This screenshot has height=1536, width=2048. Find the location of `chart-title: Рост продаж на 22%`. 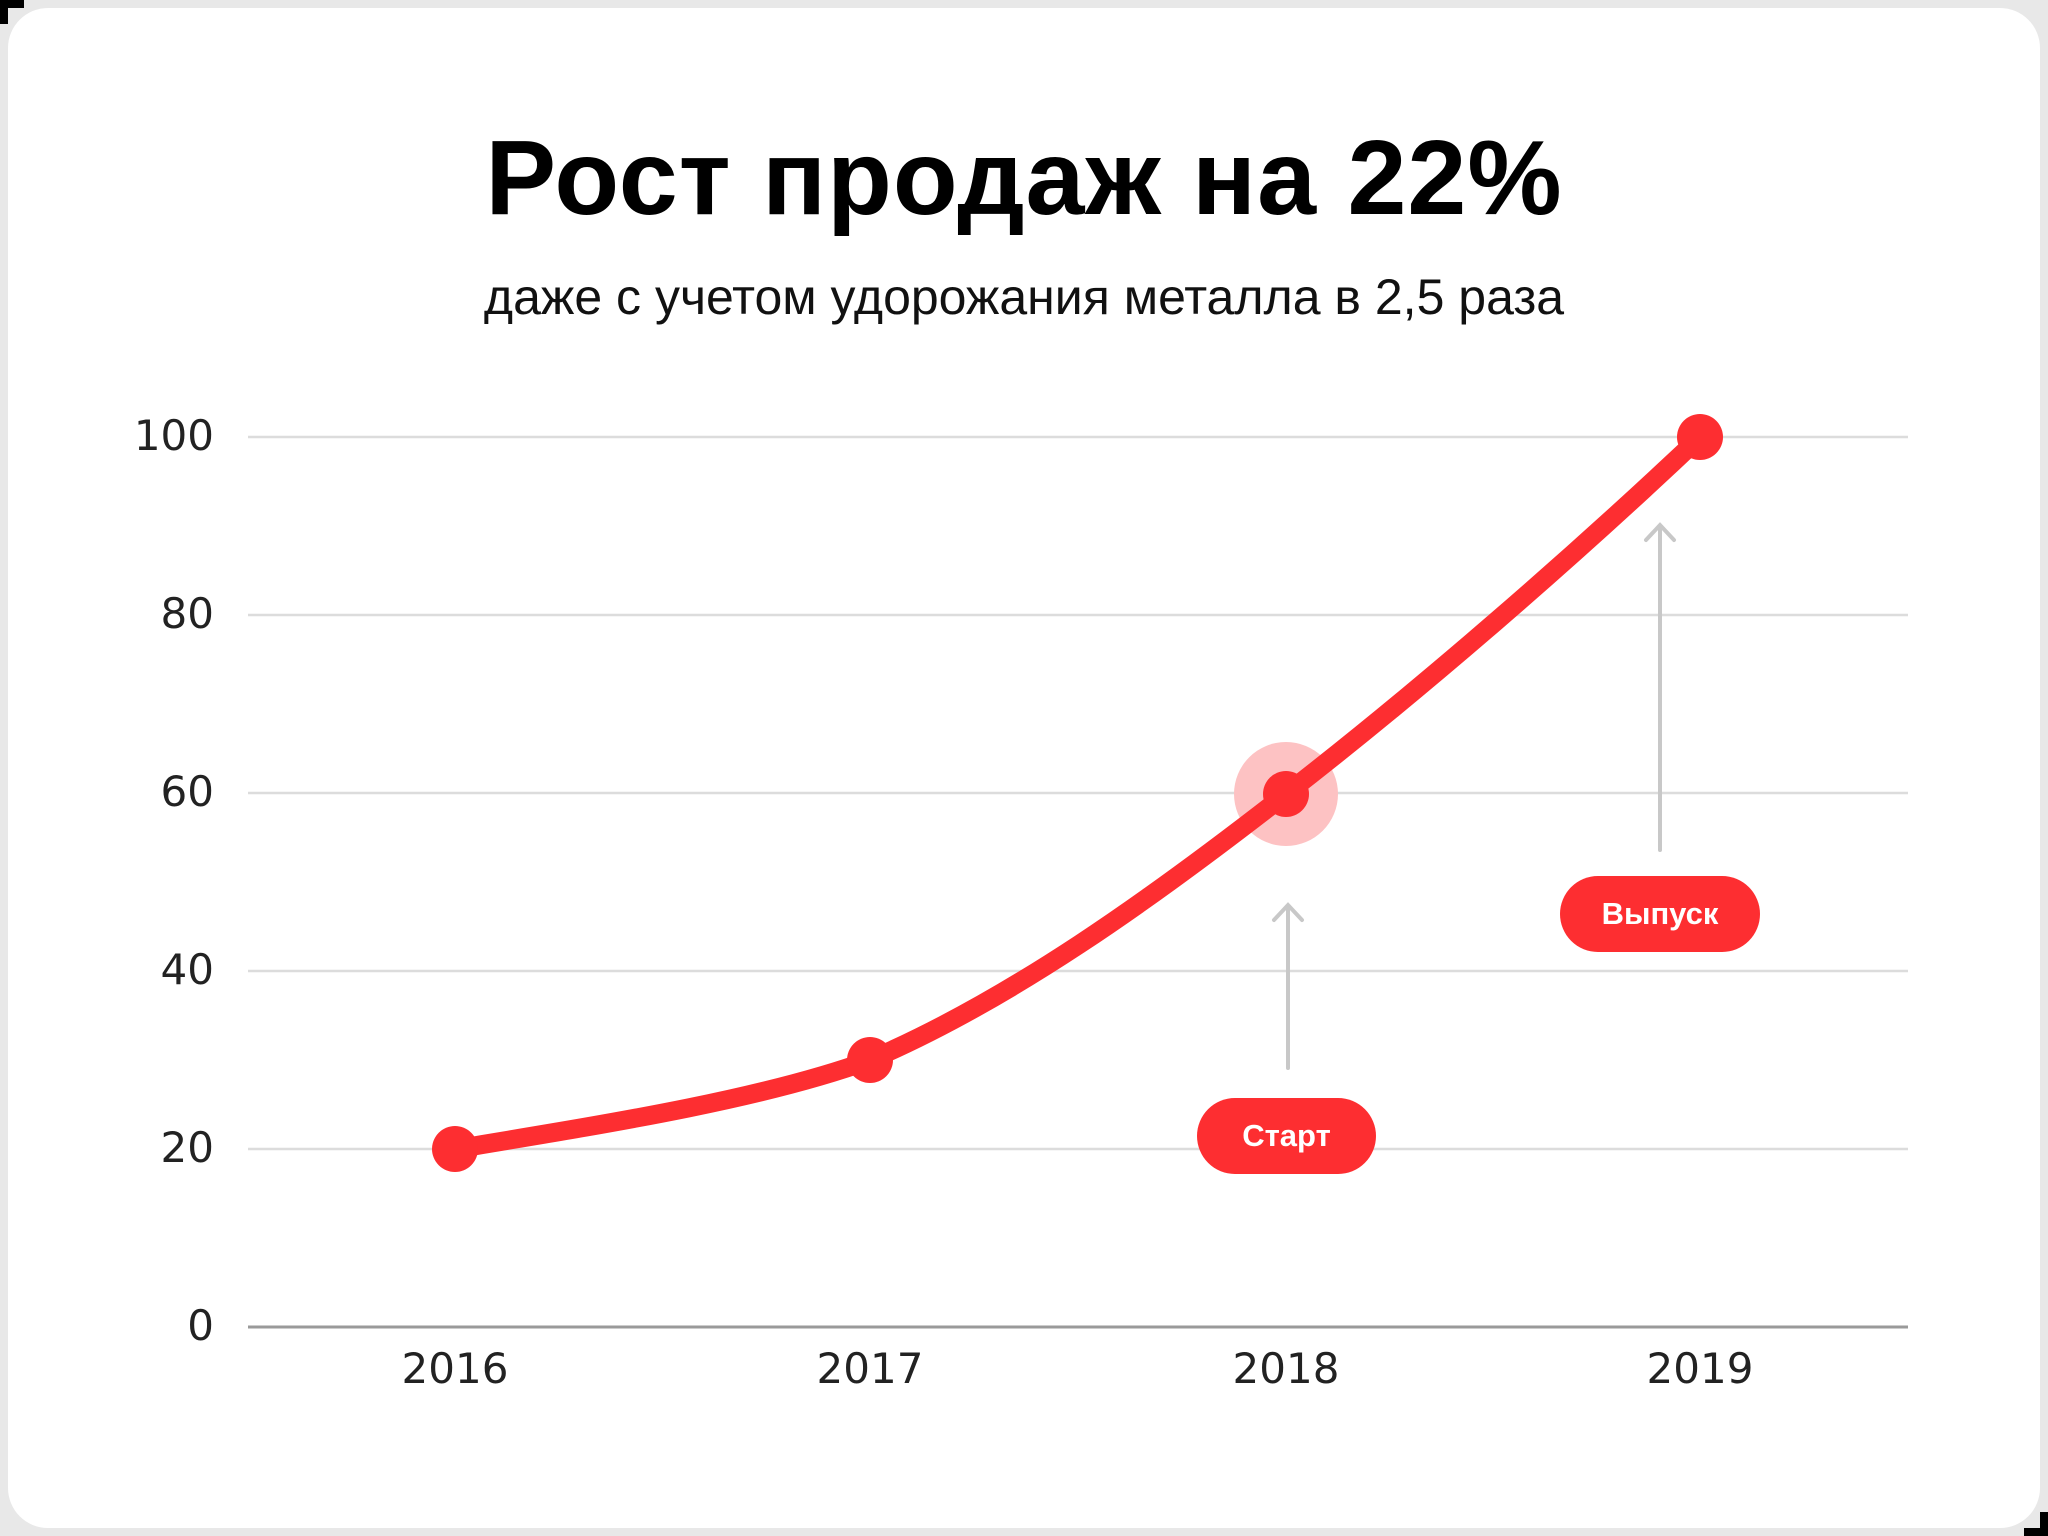

chart-title: Рост продаж на 22% is located at coordinates (1024, 178).